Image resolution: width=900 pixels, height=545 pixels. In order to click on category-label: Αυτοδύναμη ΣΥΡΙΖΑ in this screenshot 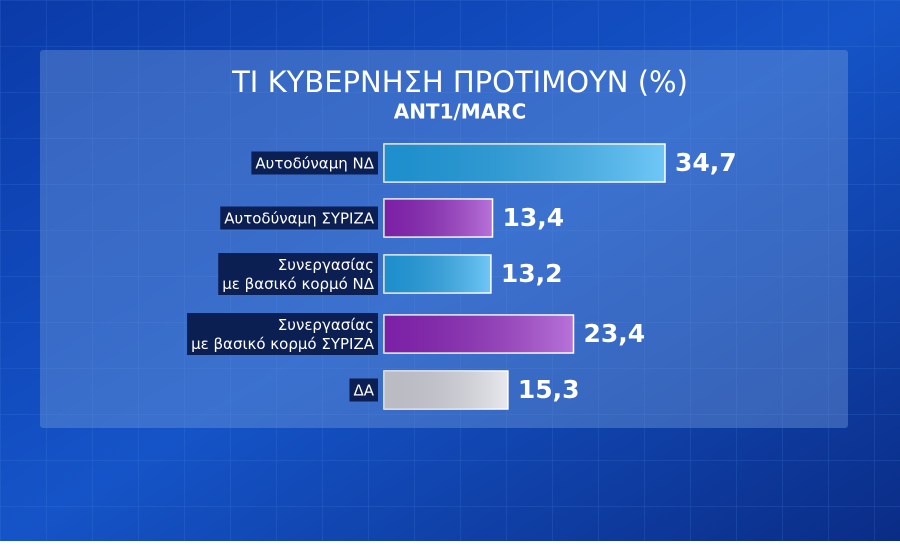, I will do `click(299, 218)`.